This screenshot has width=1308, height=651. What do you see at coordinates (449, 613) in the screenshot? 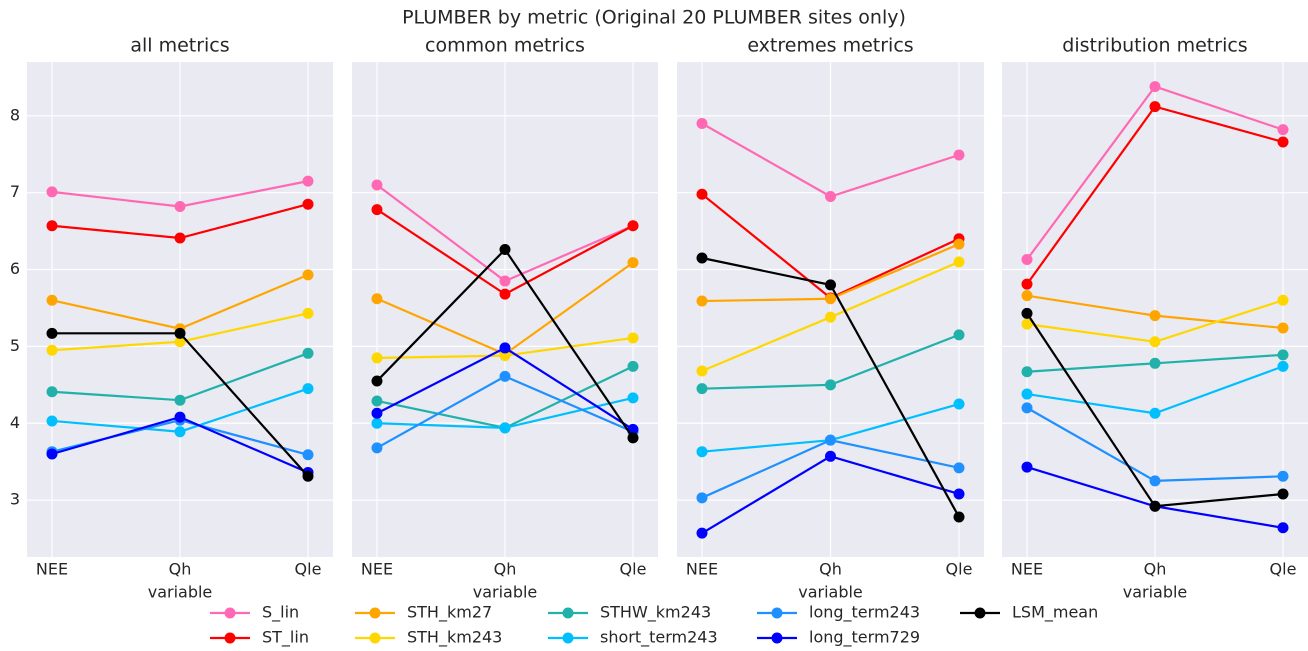
I see `legend-label: STH_km27` at bounding box center [449, 613].